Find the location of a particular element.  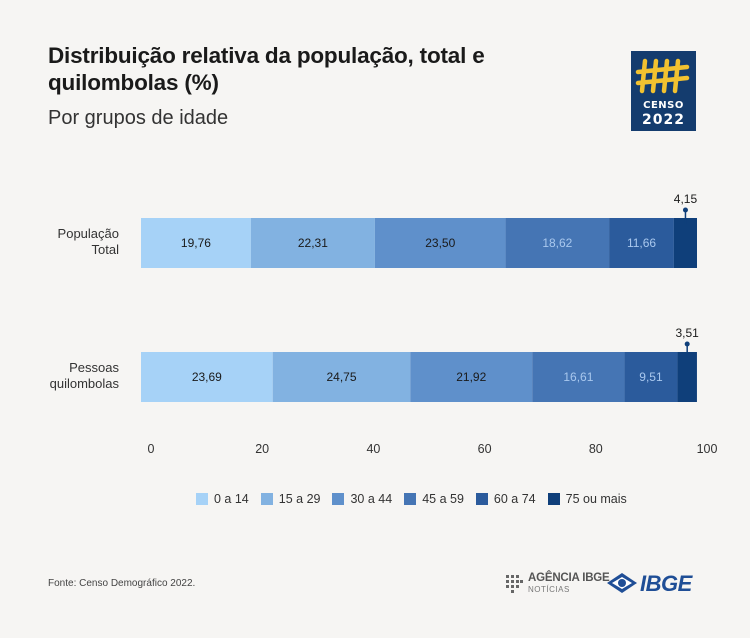

agencia-name: AGÊNCIA IBGE is located at coordinates (569, 578).